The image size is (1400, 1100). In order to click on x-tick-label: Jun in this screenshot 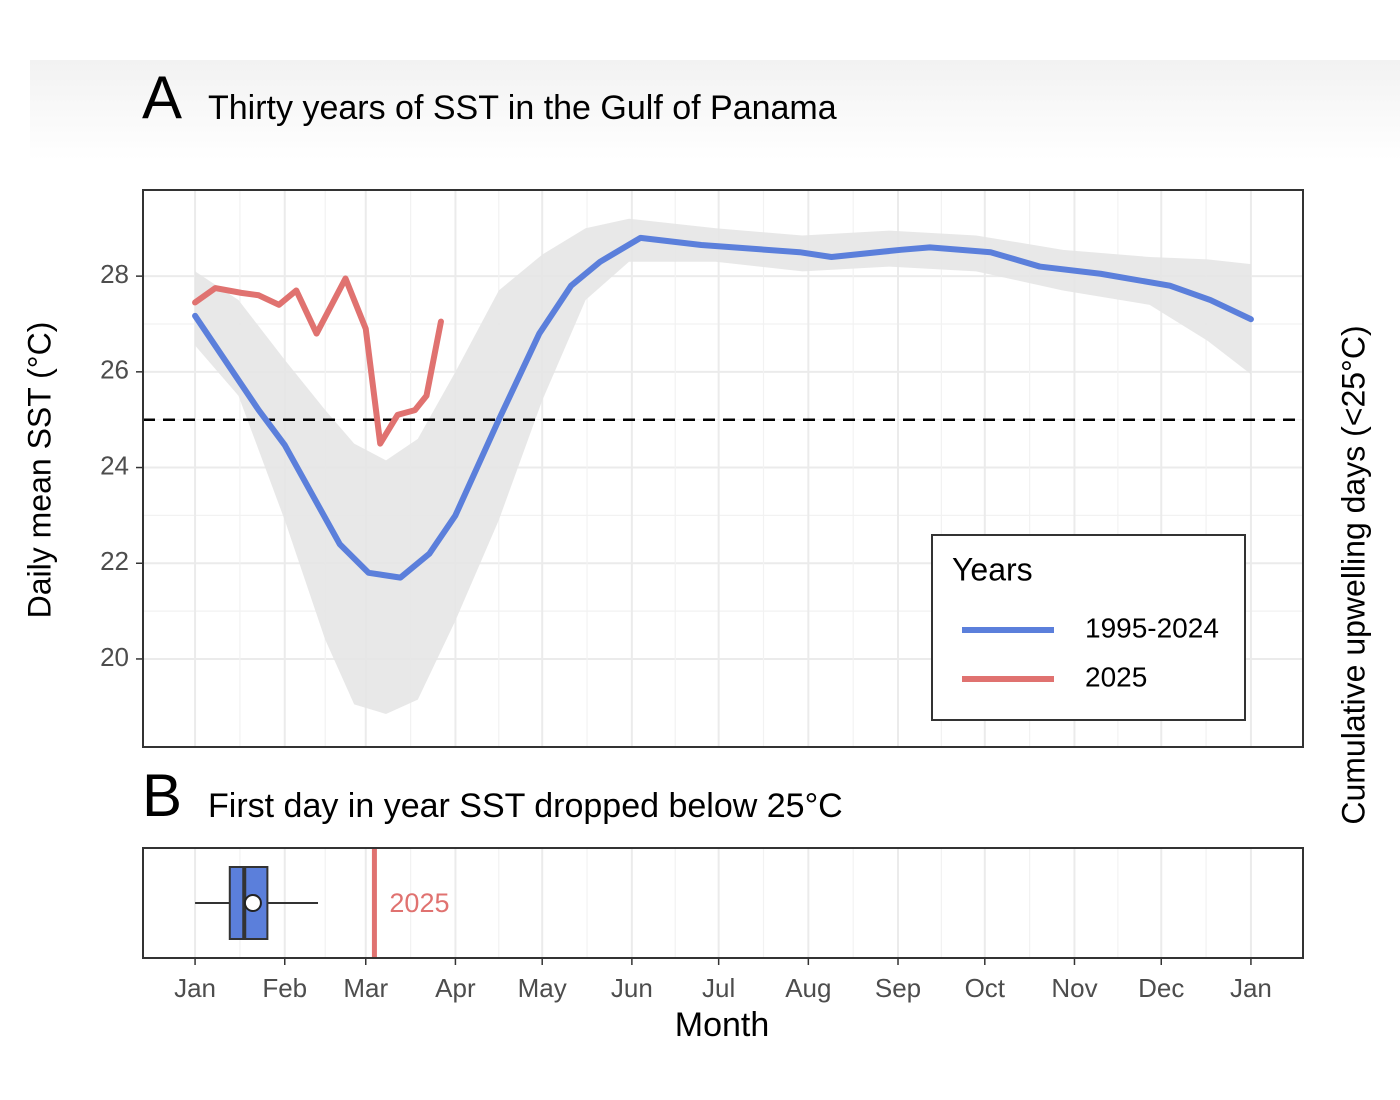, I will do `click(632, 988)`.